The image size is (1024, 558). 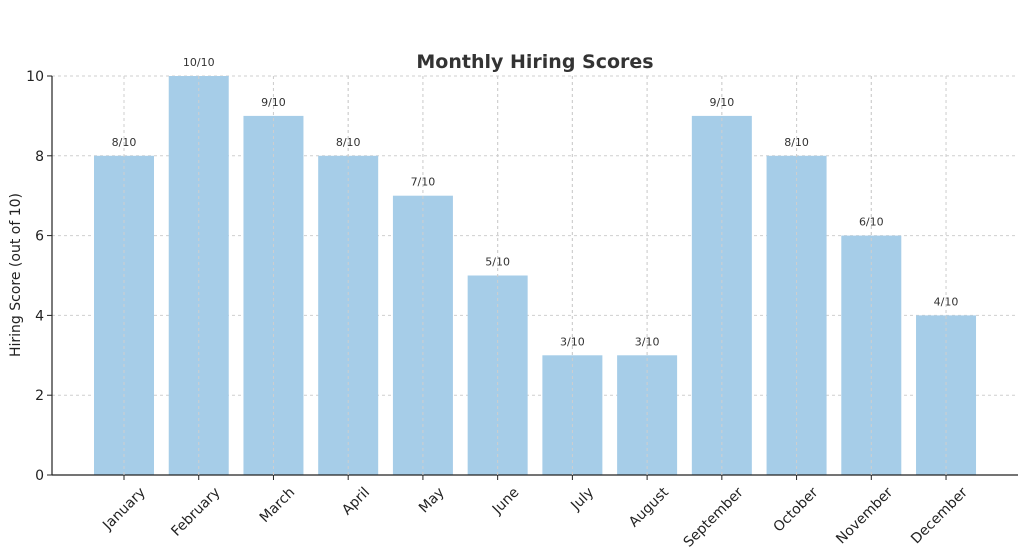 What do you see at coordinates (16, 275) in the screenshot?
I see `y-axis-label: Hiring Score (out of 10)` at bounding box center [16, 275].